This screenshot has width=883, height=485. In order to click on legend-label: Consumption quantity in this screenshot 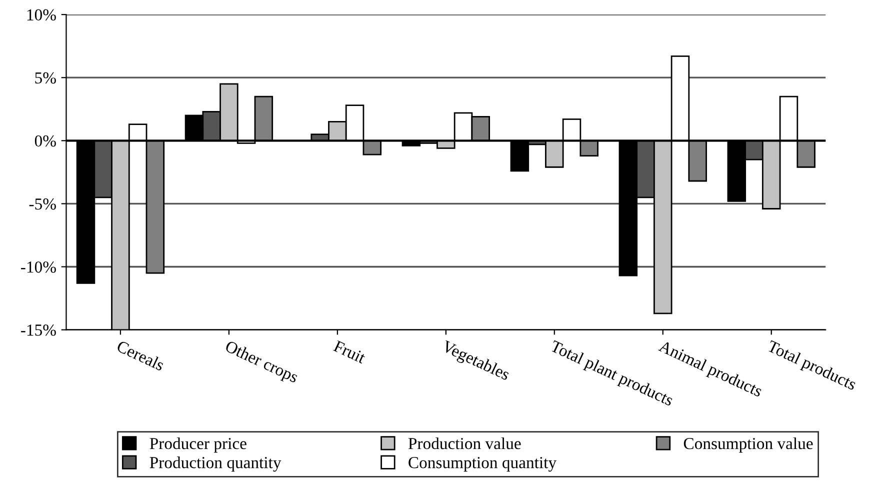, I will do `click(482, 464)`.